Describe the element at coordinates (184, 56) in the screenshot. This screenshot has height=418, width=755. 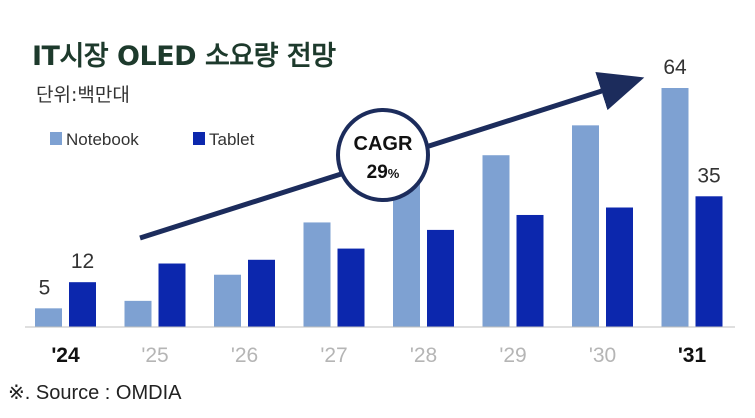
I see `chart-title: IT시장 OLED 소요량 전망` at that location.